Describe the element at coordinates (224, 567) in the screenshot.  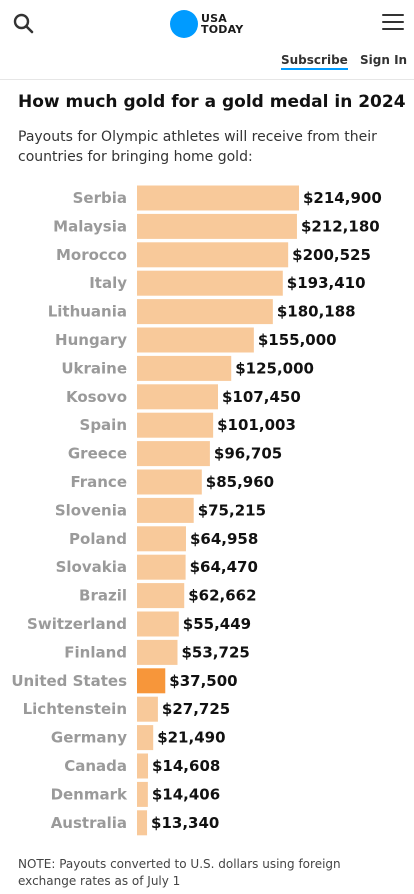
I see `value-label: $64,470` at that location.